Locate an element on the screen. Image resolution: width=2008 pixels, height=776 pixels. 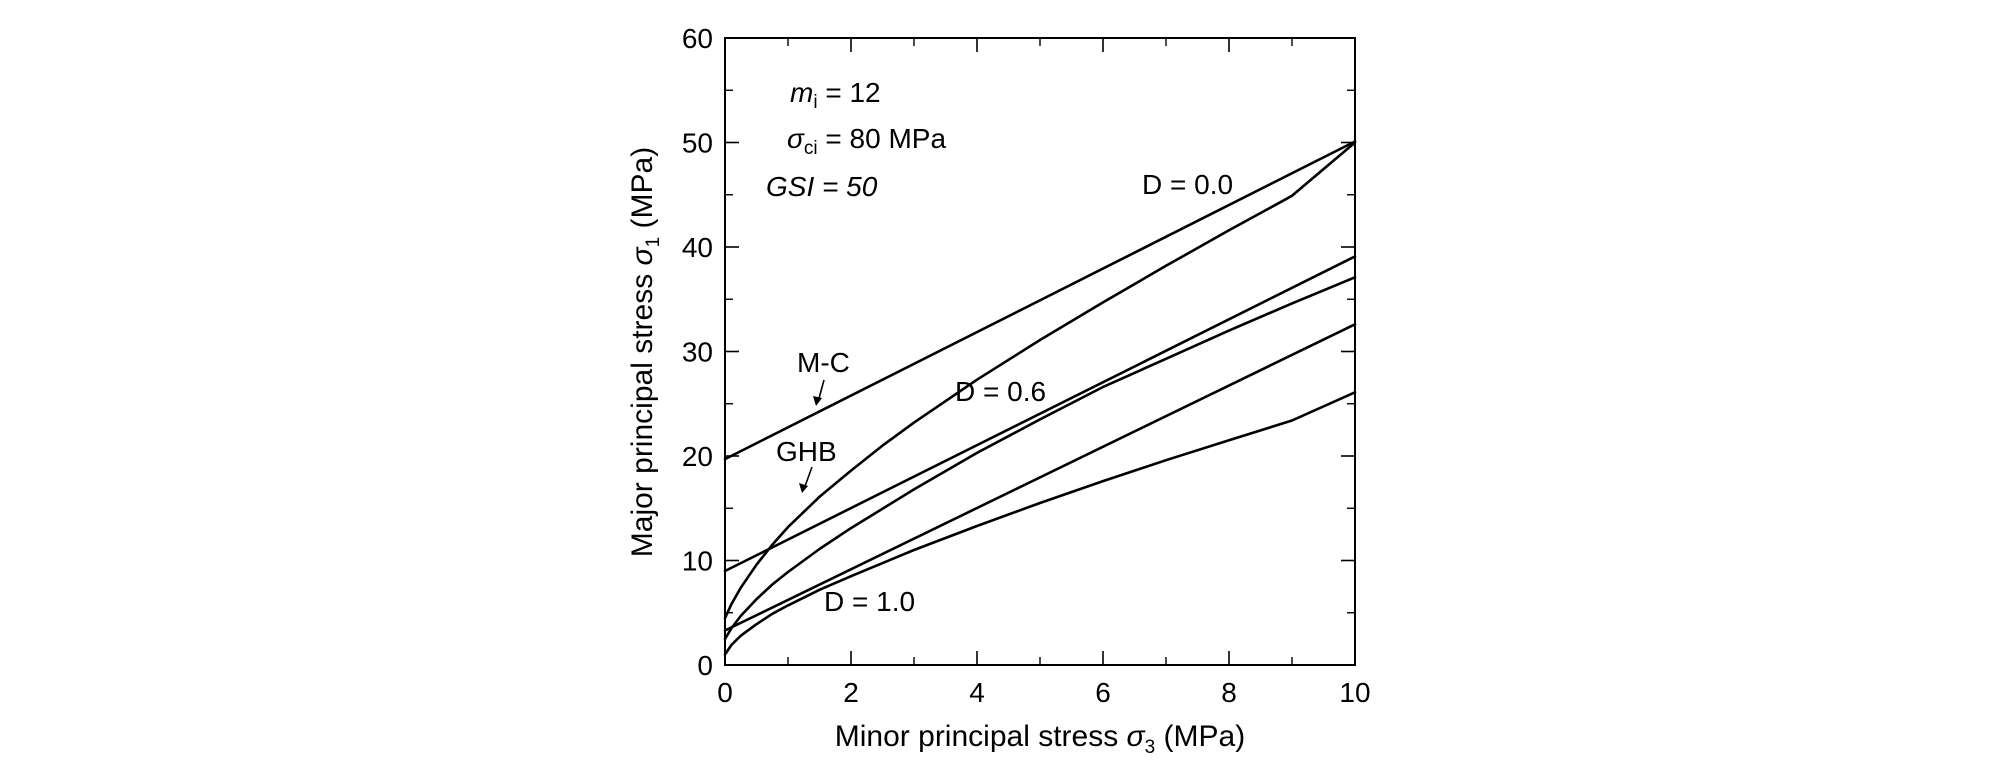
y-tick-label: 30 is located at coordinates (697, 352).